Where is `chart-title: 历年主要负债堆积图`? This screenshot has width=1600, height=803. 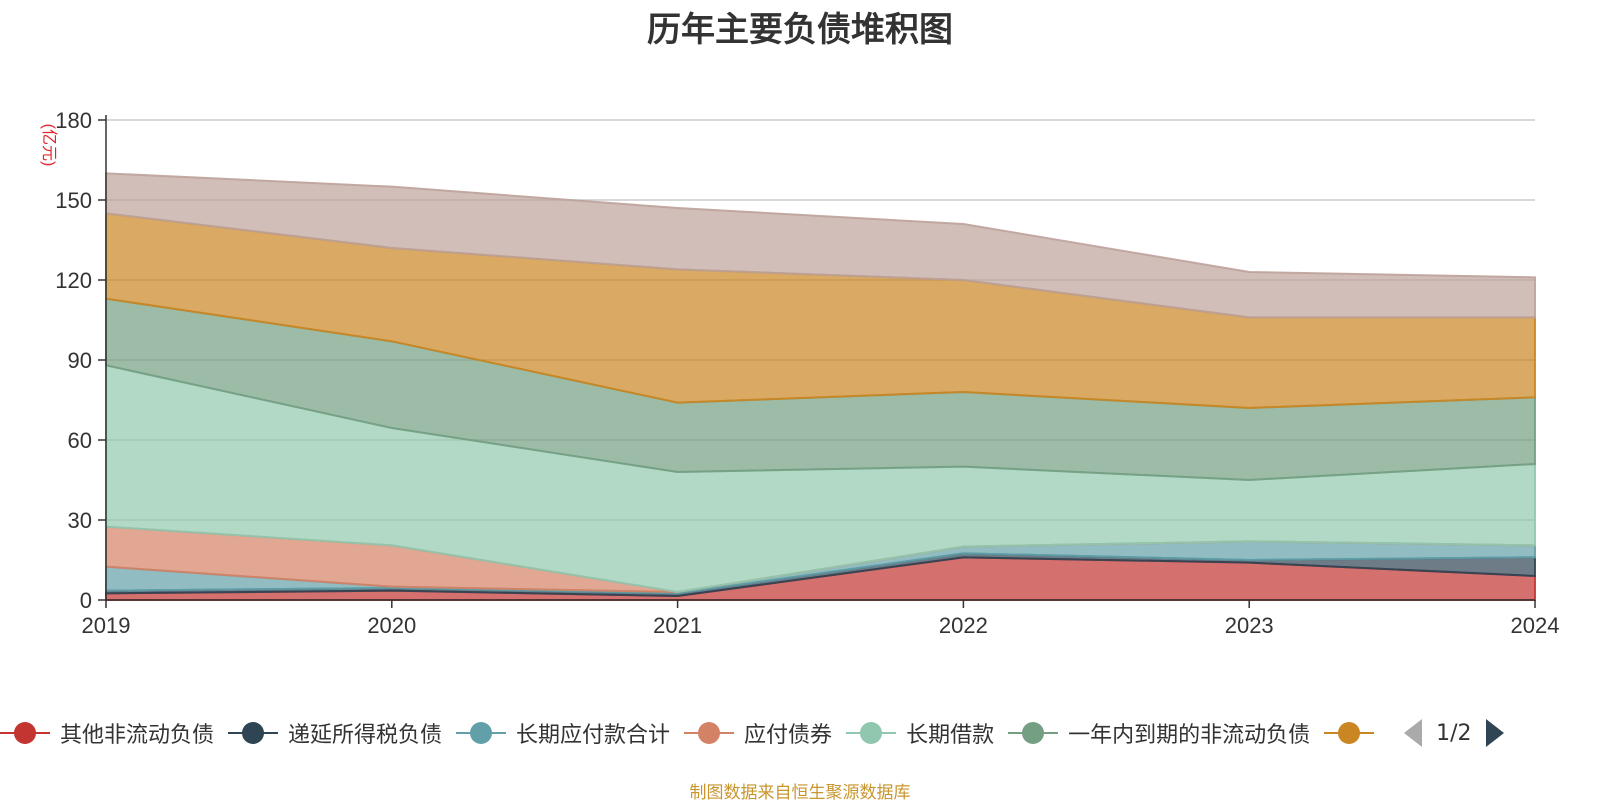
chart-title: 历年主要负债堆积图 is located at coordinates (800, 30).